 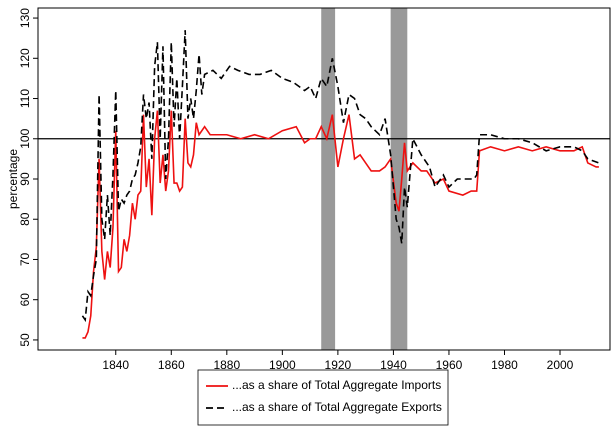 I want to click on y-tick-label: 90, so click(x=25, y=179).